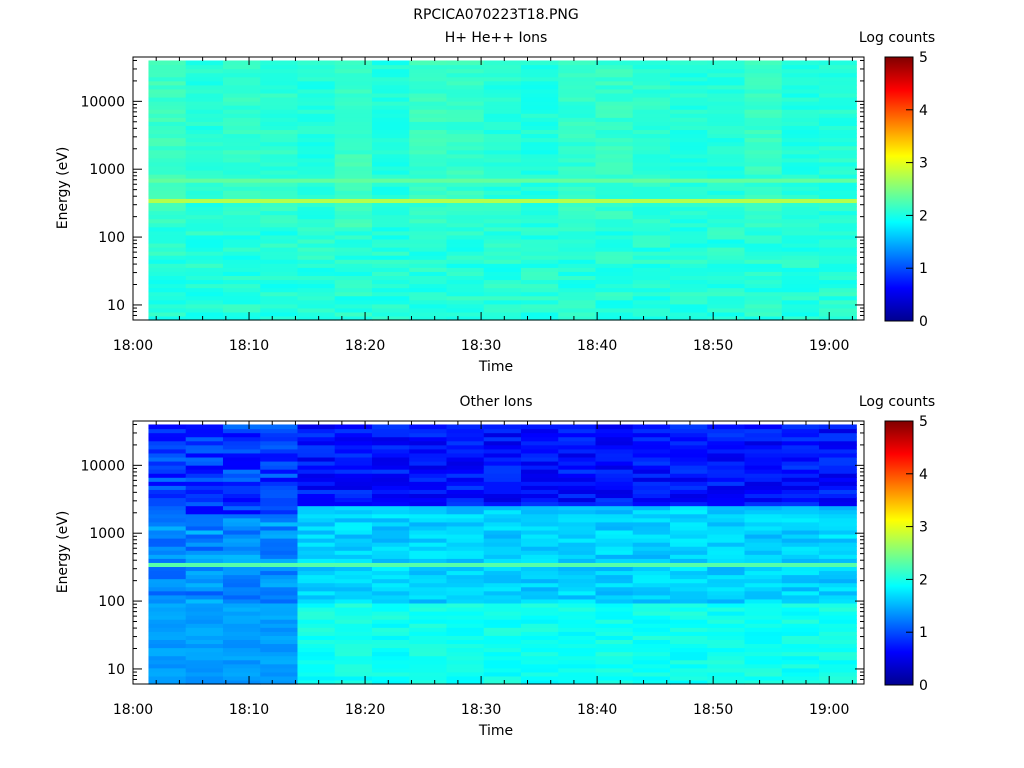 The width and height of the screenshot is (1024, 768). What do you see at coordinates (923, 269) in the screenshot?
I see `colorbar-tick-label: 1` at bounding box center [923, 269].